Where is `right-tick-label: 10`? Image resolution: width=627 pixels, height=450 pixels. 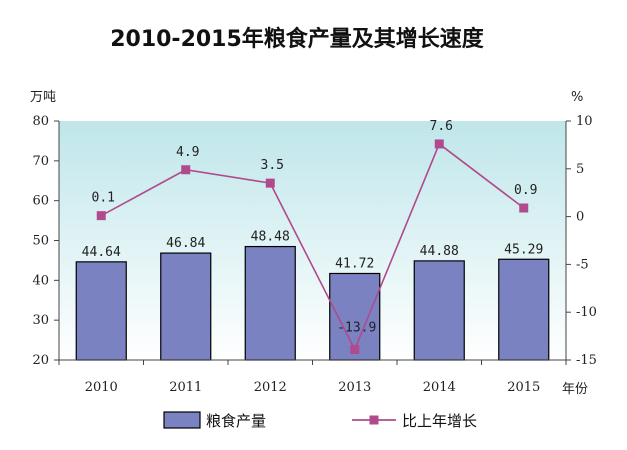
right-tick-label: 10 is located at coordinates (584, 121).